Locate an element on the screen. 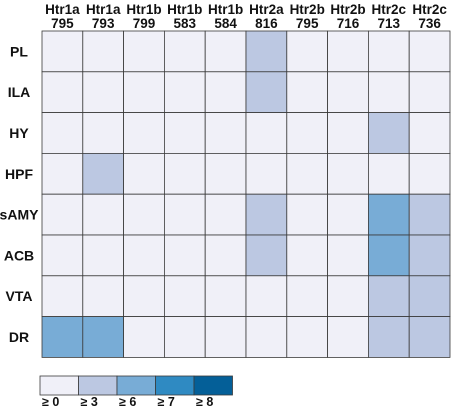 The width and height of the screenshot is (454, 409). legend-label: ≥ 8 is located at coordinates (204, 402).